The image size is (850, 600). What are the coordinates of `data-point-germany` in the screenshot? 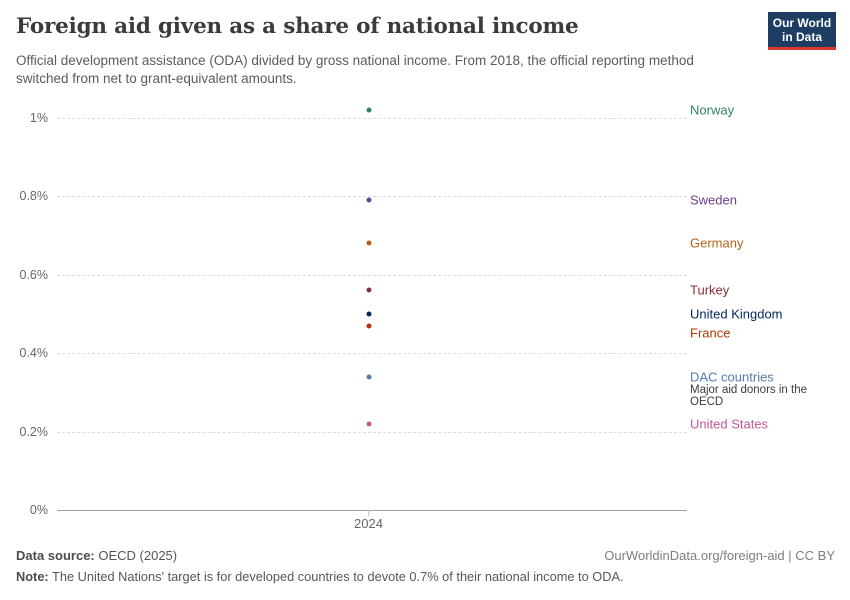 It's located at (369, 243).